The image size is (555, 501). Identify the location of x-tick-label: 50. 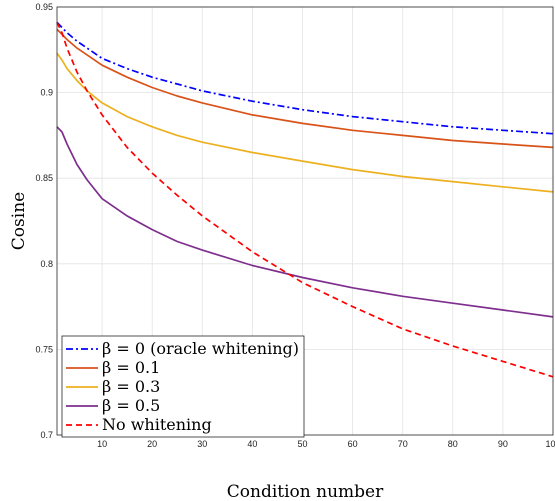
(302, 444).